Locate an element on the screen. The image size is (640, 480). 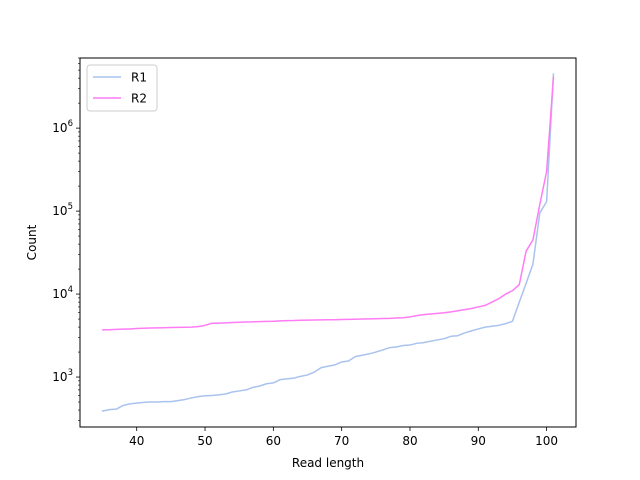
x-tick-label: 70 is located at coordinates (341, 441).